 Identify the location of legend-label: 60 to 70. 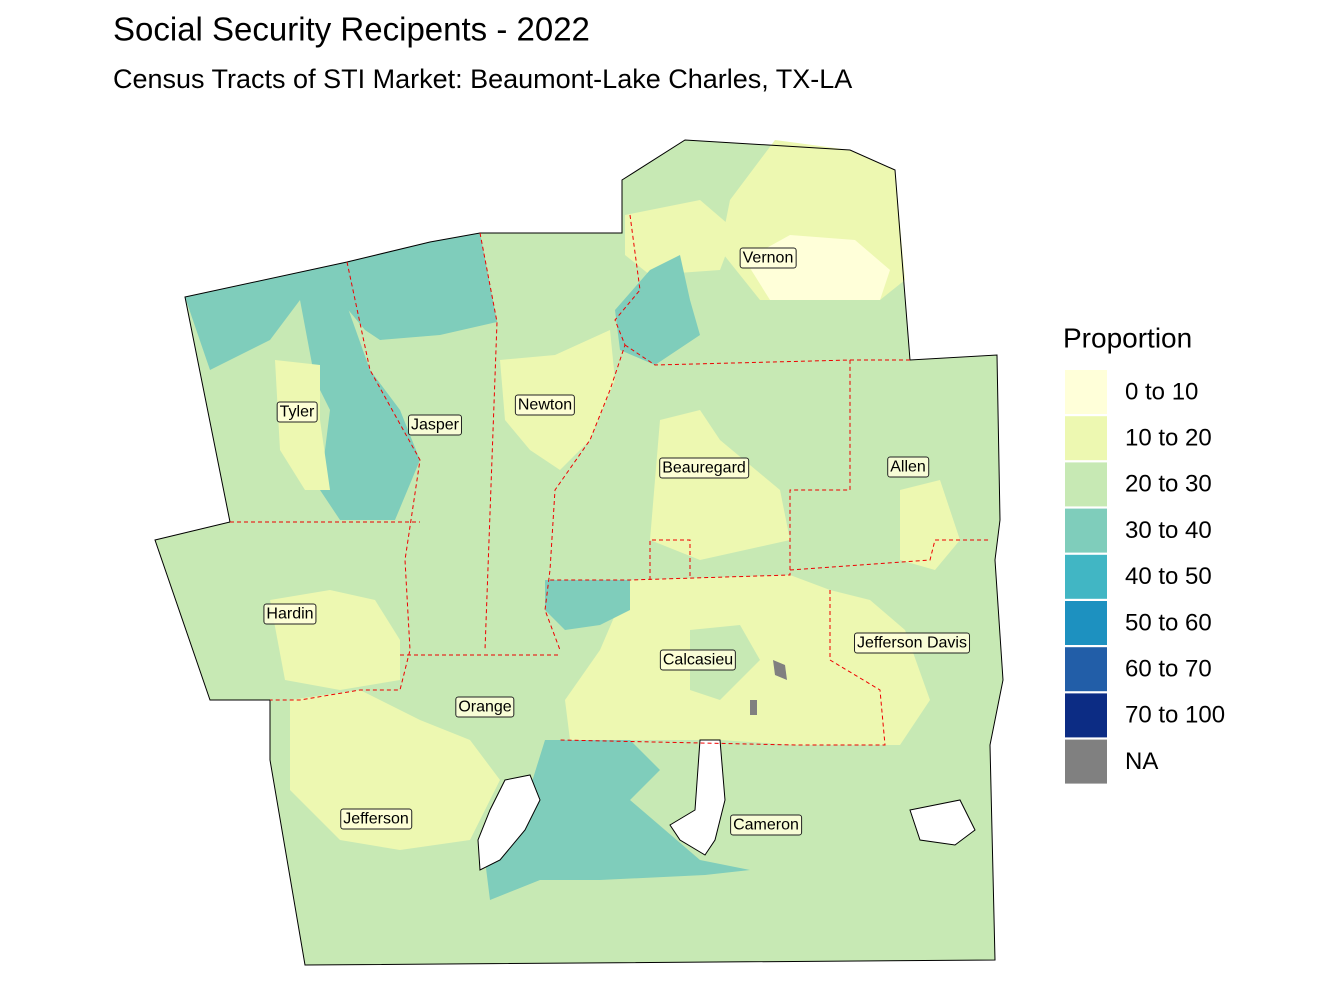
(1168, 669).